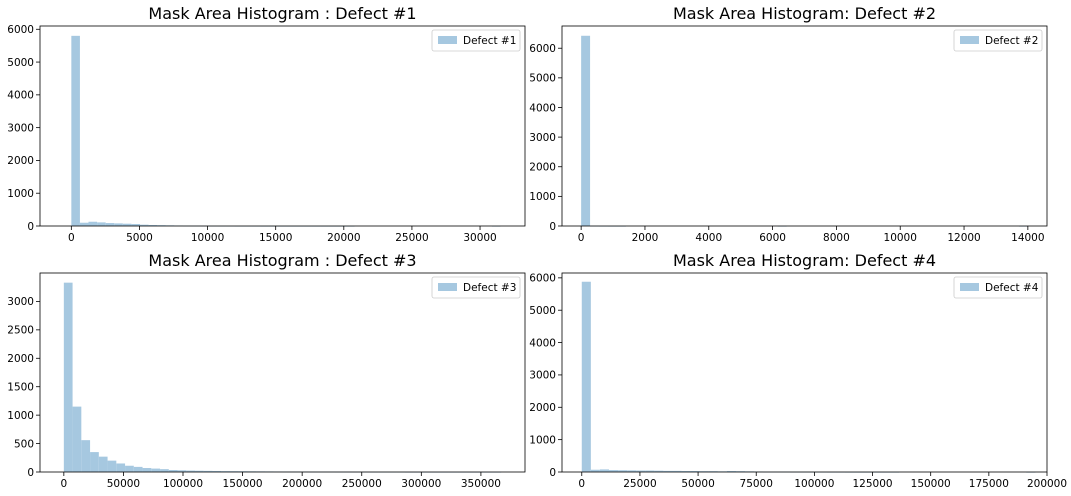 This screenshot has width=1071, height=496. I want to click on x-tick-label: 4000, so click(708, 238).